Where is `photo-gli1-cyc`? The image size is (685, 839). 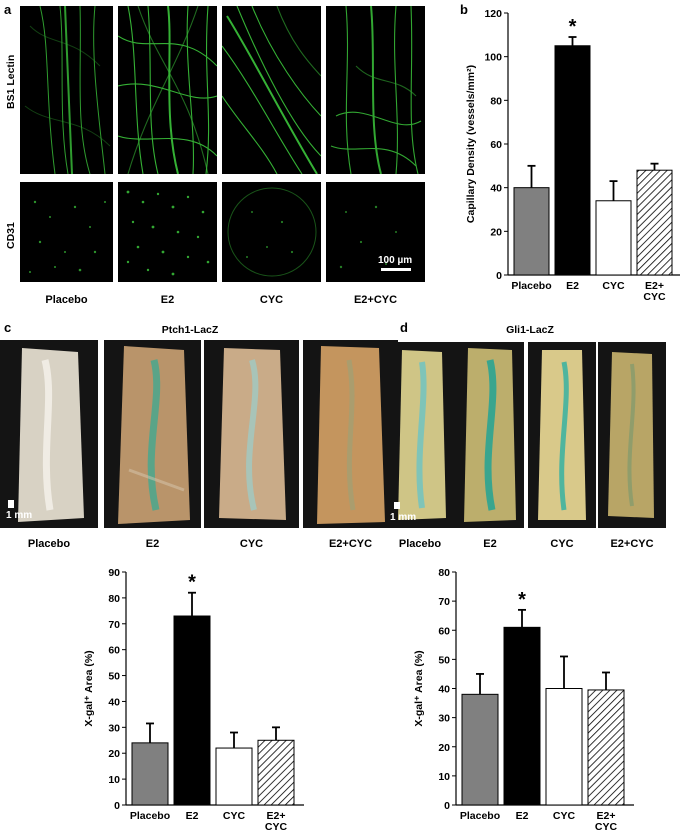
photo-gli1-cyc is located at coordinates (562, 435).